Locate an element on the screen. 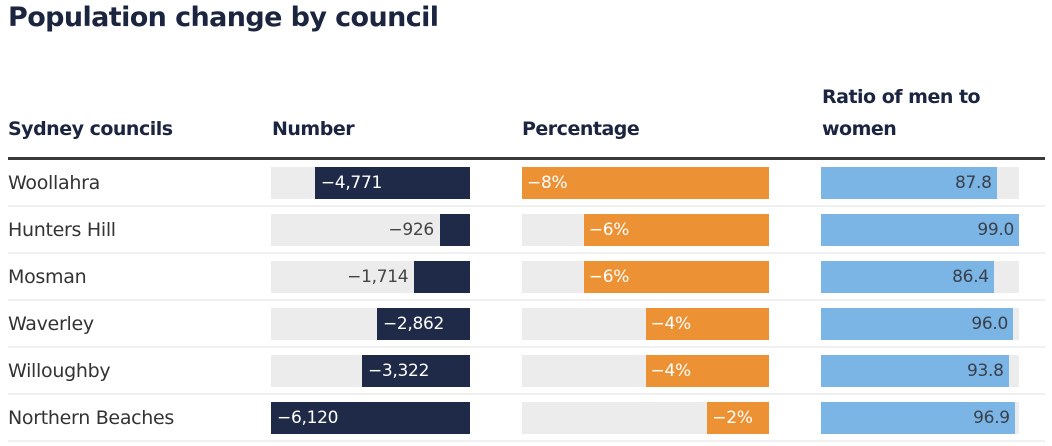 This screenshot has height=446, width=1052. ratio-bar-track: 99.0 is located at coordinates (920, 230).